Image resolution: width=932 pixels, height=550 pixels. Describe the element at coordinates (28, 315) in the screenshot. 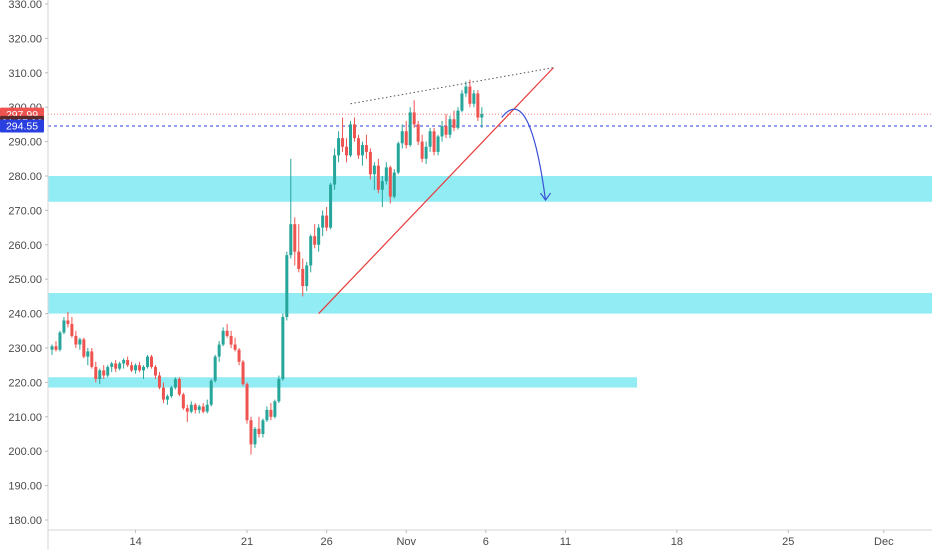

I see `y-tick: 240.00` at that location.